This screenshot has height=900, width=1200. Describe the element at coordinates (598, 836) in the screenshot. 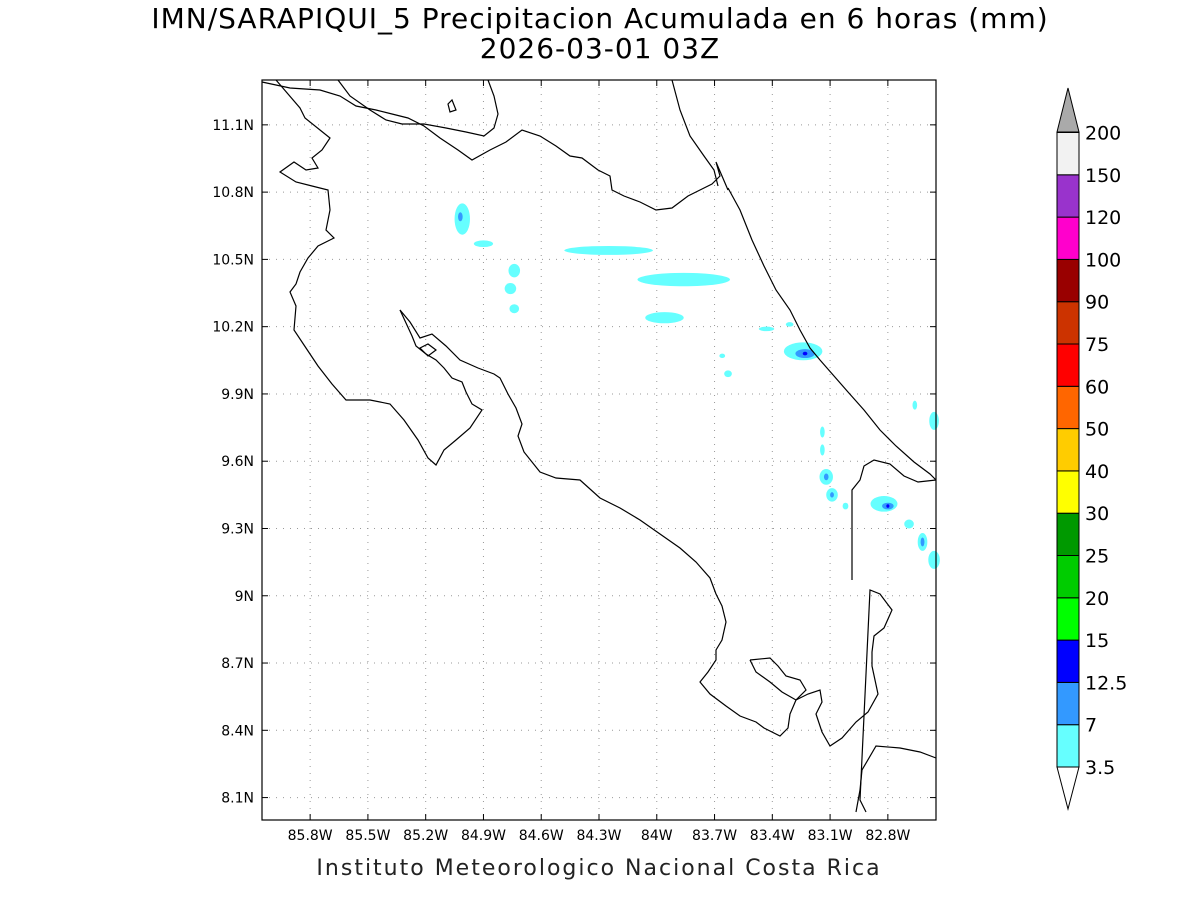

I see `lon-tick-label: 84.3W` at that location.